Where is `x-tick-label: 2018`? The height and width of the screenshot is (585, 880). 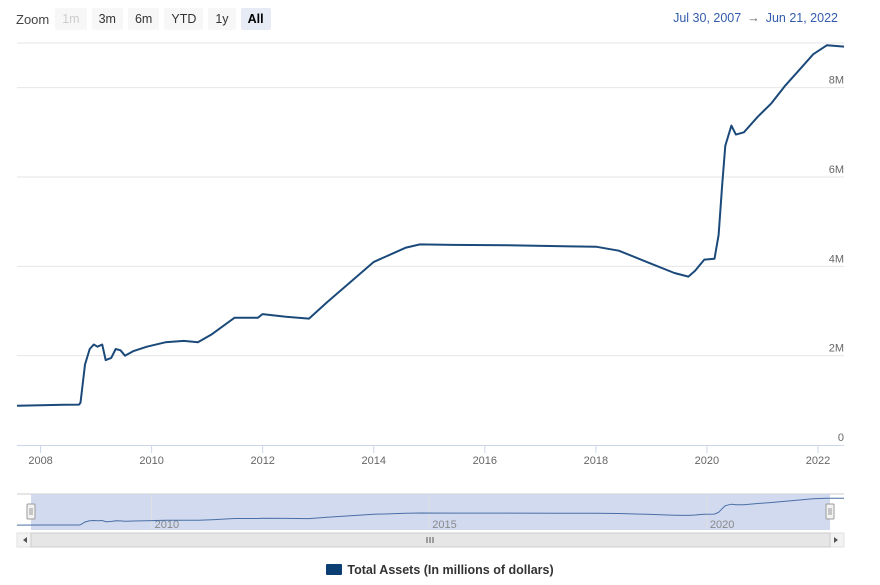 x-tick-label: 2018 is located at coordinates (596, 461).